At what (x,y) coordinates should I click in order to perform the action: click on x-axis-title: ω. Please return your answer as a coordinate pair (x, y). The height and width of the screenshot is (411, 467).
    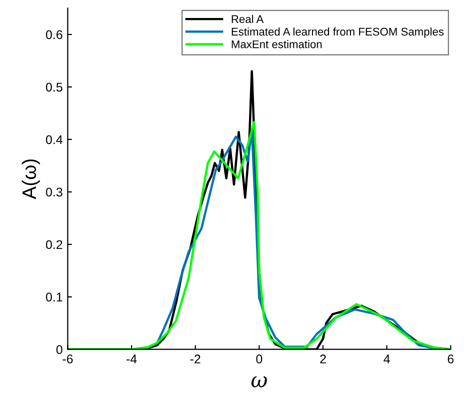
    Looking at the image, I should click on (259, 382).